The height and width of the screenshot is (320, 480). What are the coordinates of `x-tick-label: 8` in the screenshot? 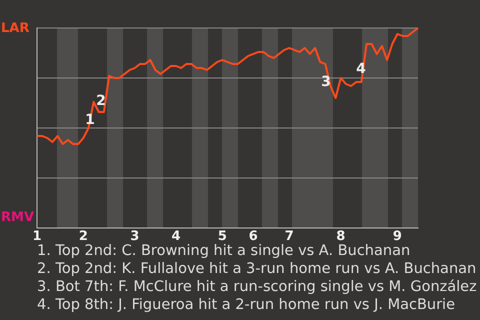 It's located at (341, 236).